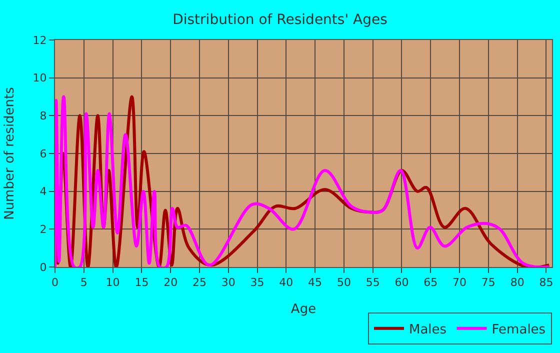 Image resolution: width=560 pixels, height=353 pixels. What do you see at coordinates (228, 283) in the screenshot?
I see `x-tick-label: 30` at bounding box center [228, 283].